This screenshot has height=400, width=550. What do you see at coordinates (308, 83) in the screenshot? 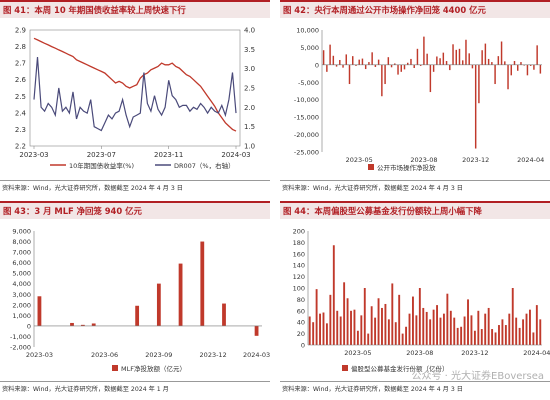
I see `y-tick-label: -5,000` at bounding box center [308, 83].